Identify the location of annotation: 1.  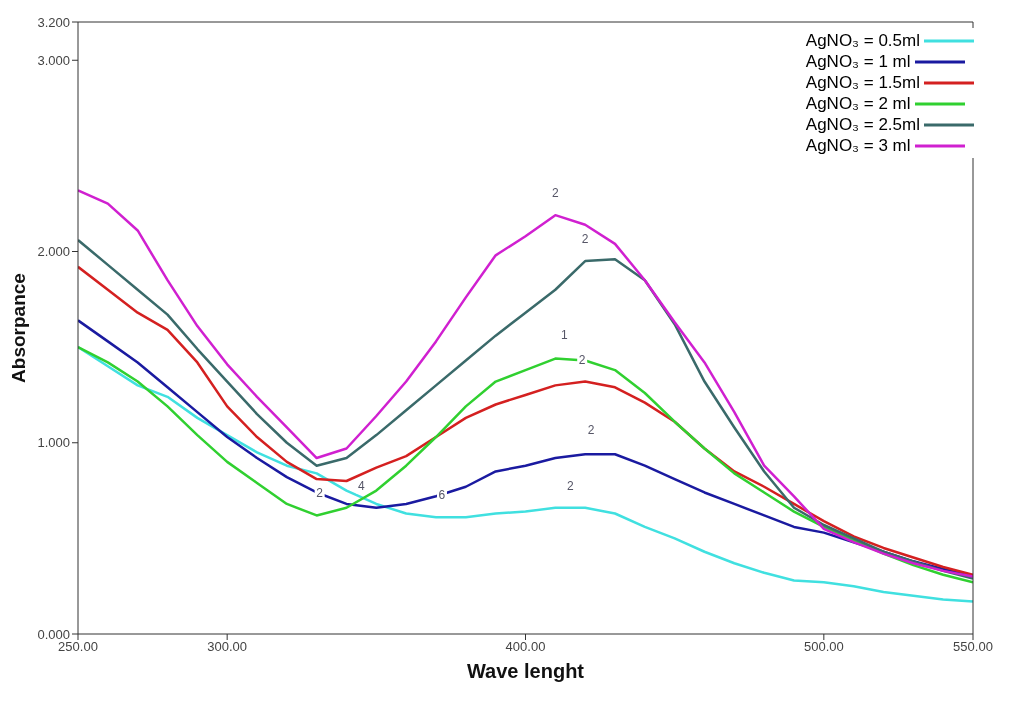
(564, 334).